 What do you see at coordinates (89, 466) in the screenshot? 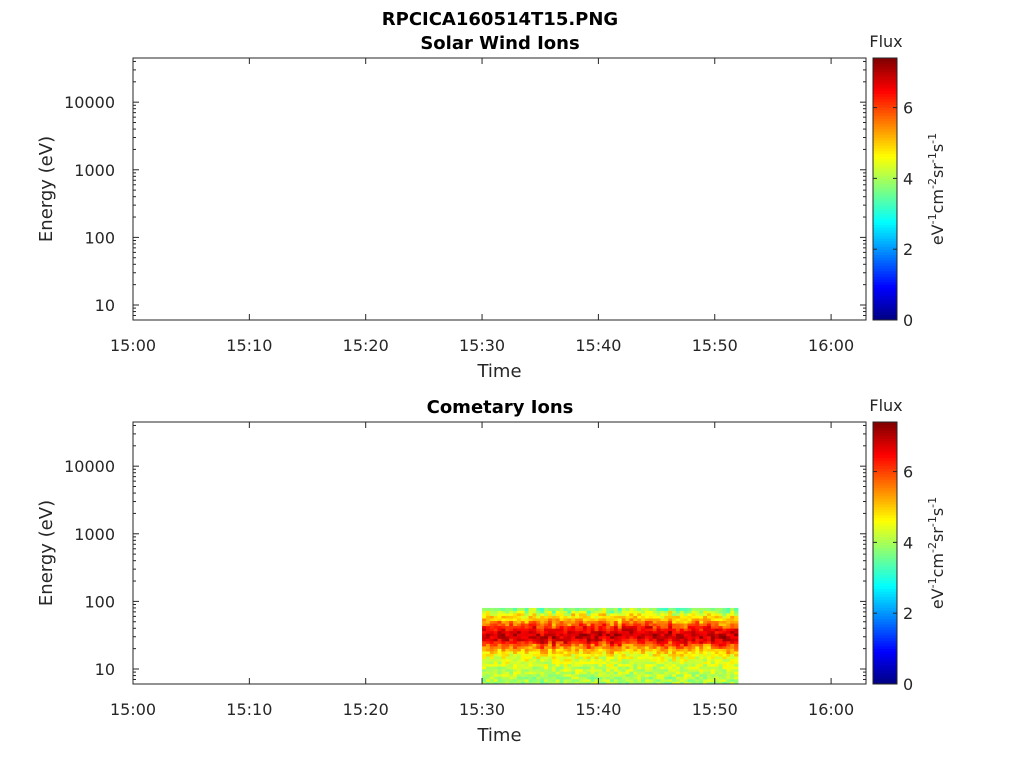
I see `y-tick-label: 10000` at bounding box center [89, 466].